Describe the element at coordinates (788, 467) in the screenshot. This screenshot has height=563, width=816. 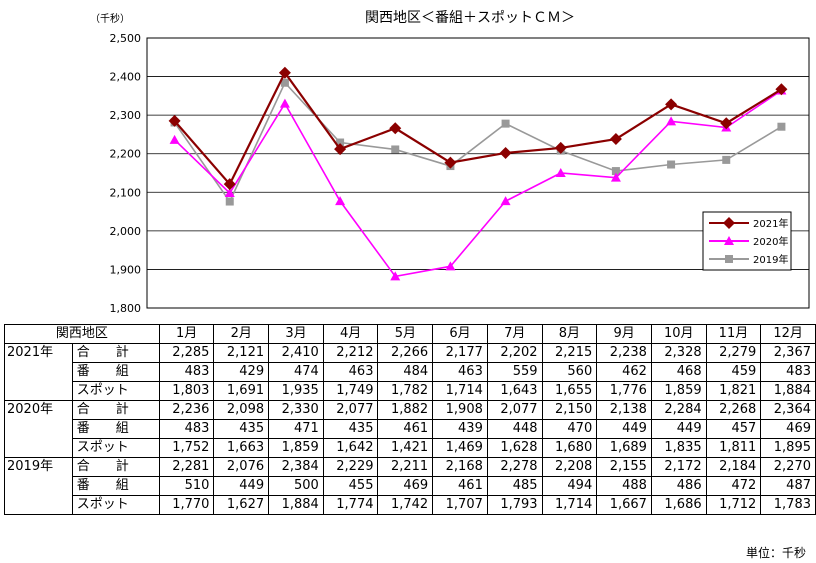
I see `table-cell: 2,270` at that location.